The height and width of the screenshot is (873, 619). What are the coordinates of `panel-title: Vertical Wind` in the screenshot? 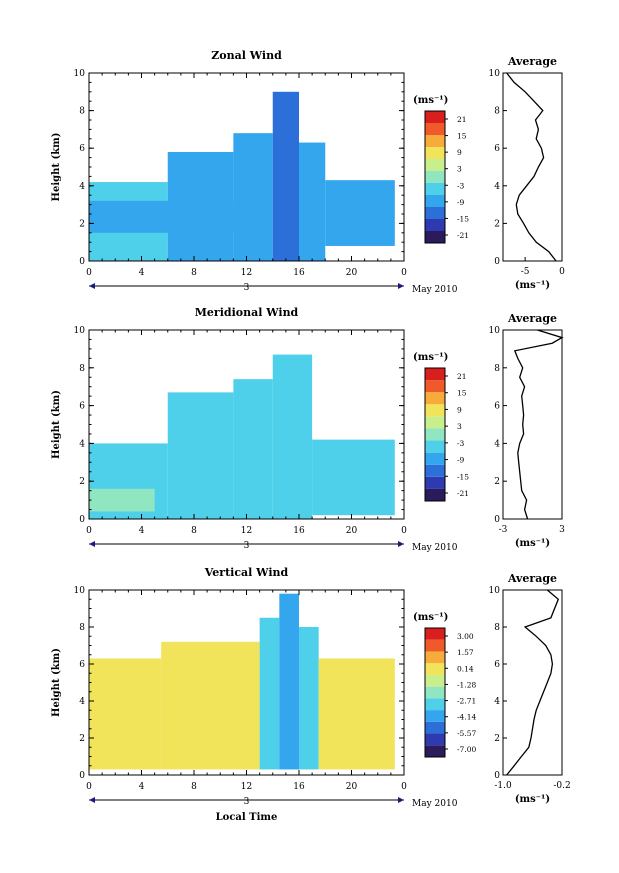 It's located at (246, 572).